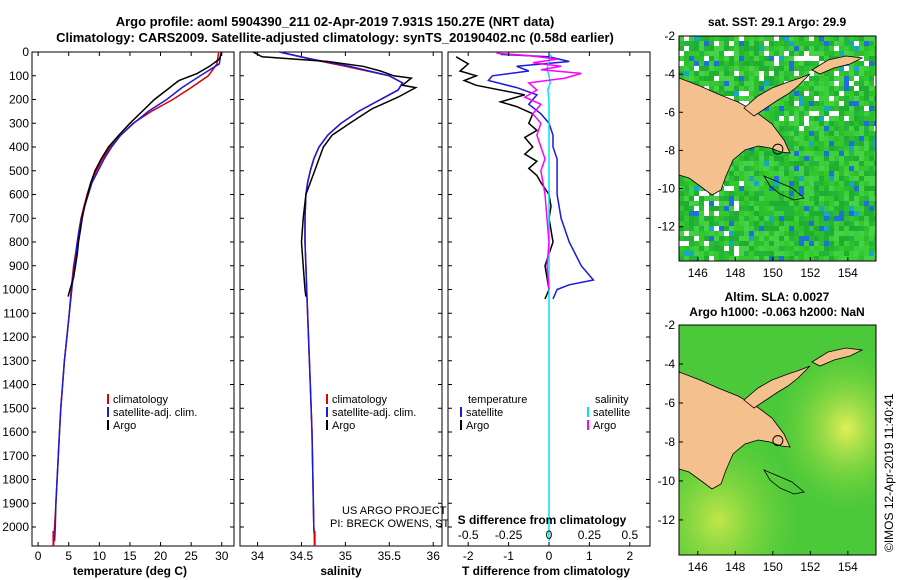  What do you see at coordinates (771, 421) in the screenshot?
I see `sla-land` at bounding box center [771, 421].